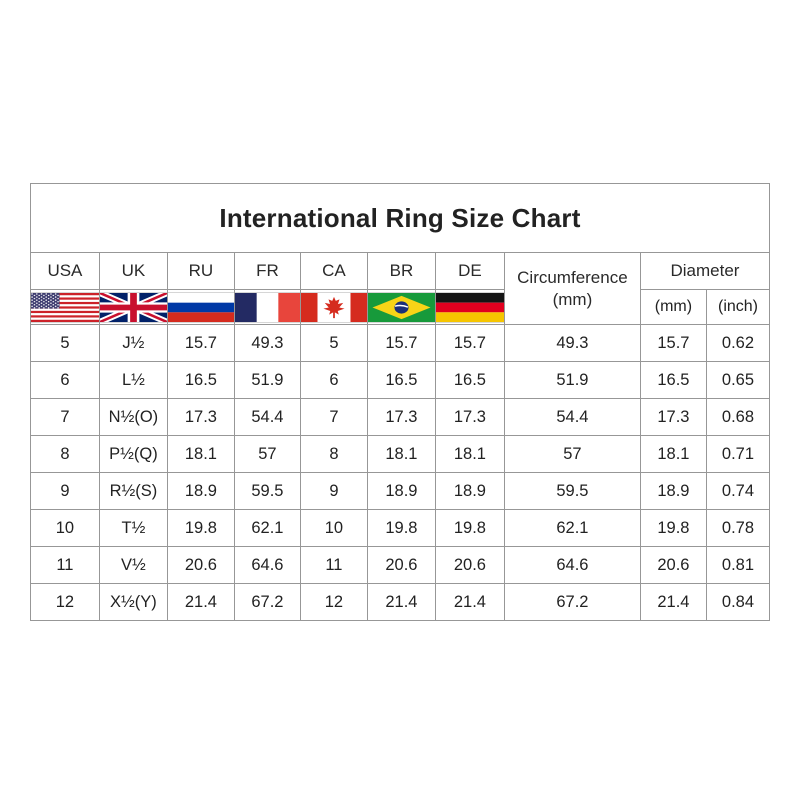  What do you see at coordinates (133, 602) in the screenshot?
I see `table-cell: X½(Y)` at bounding box center [133, 602].